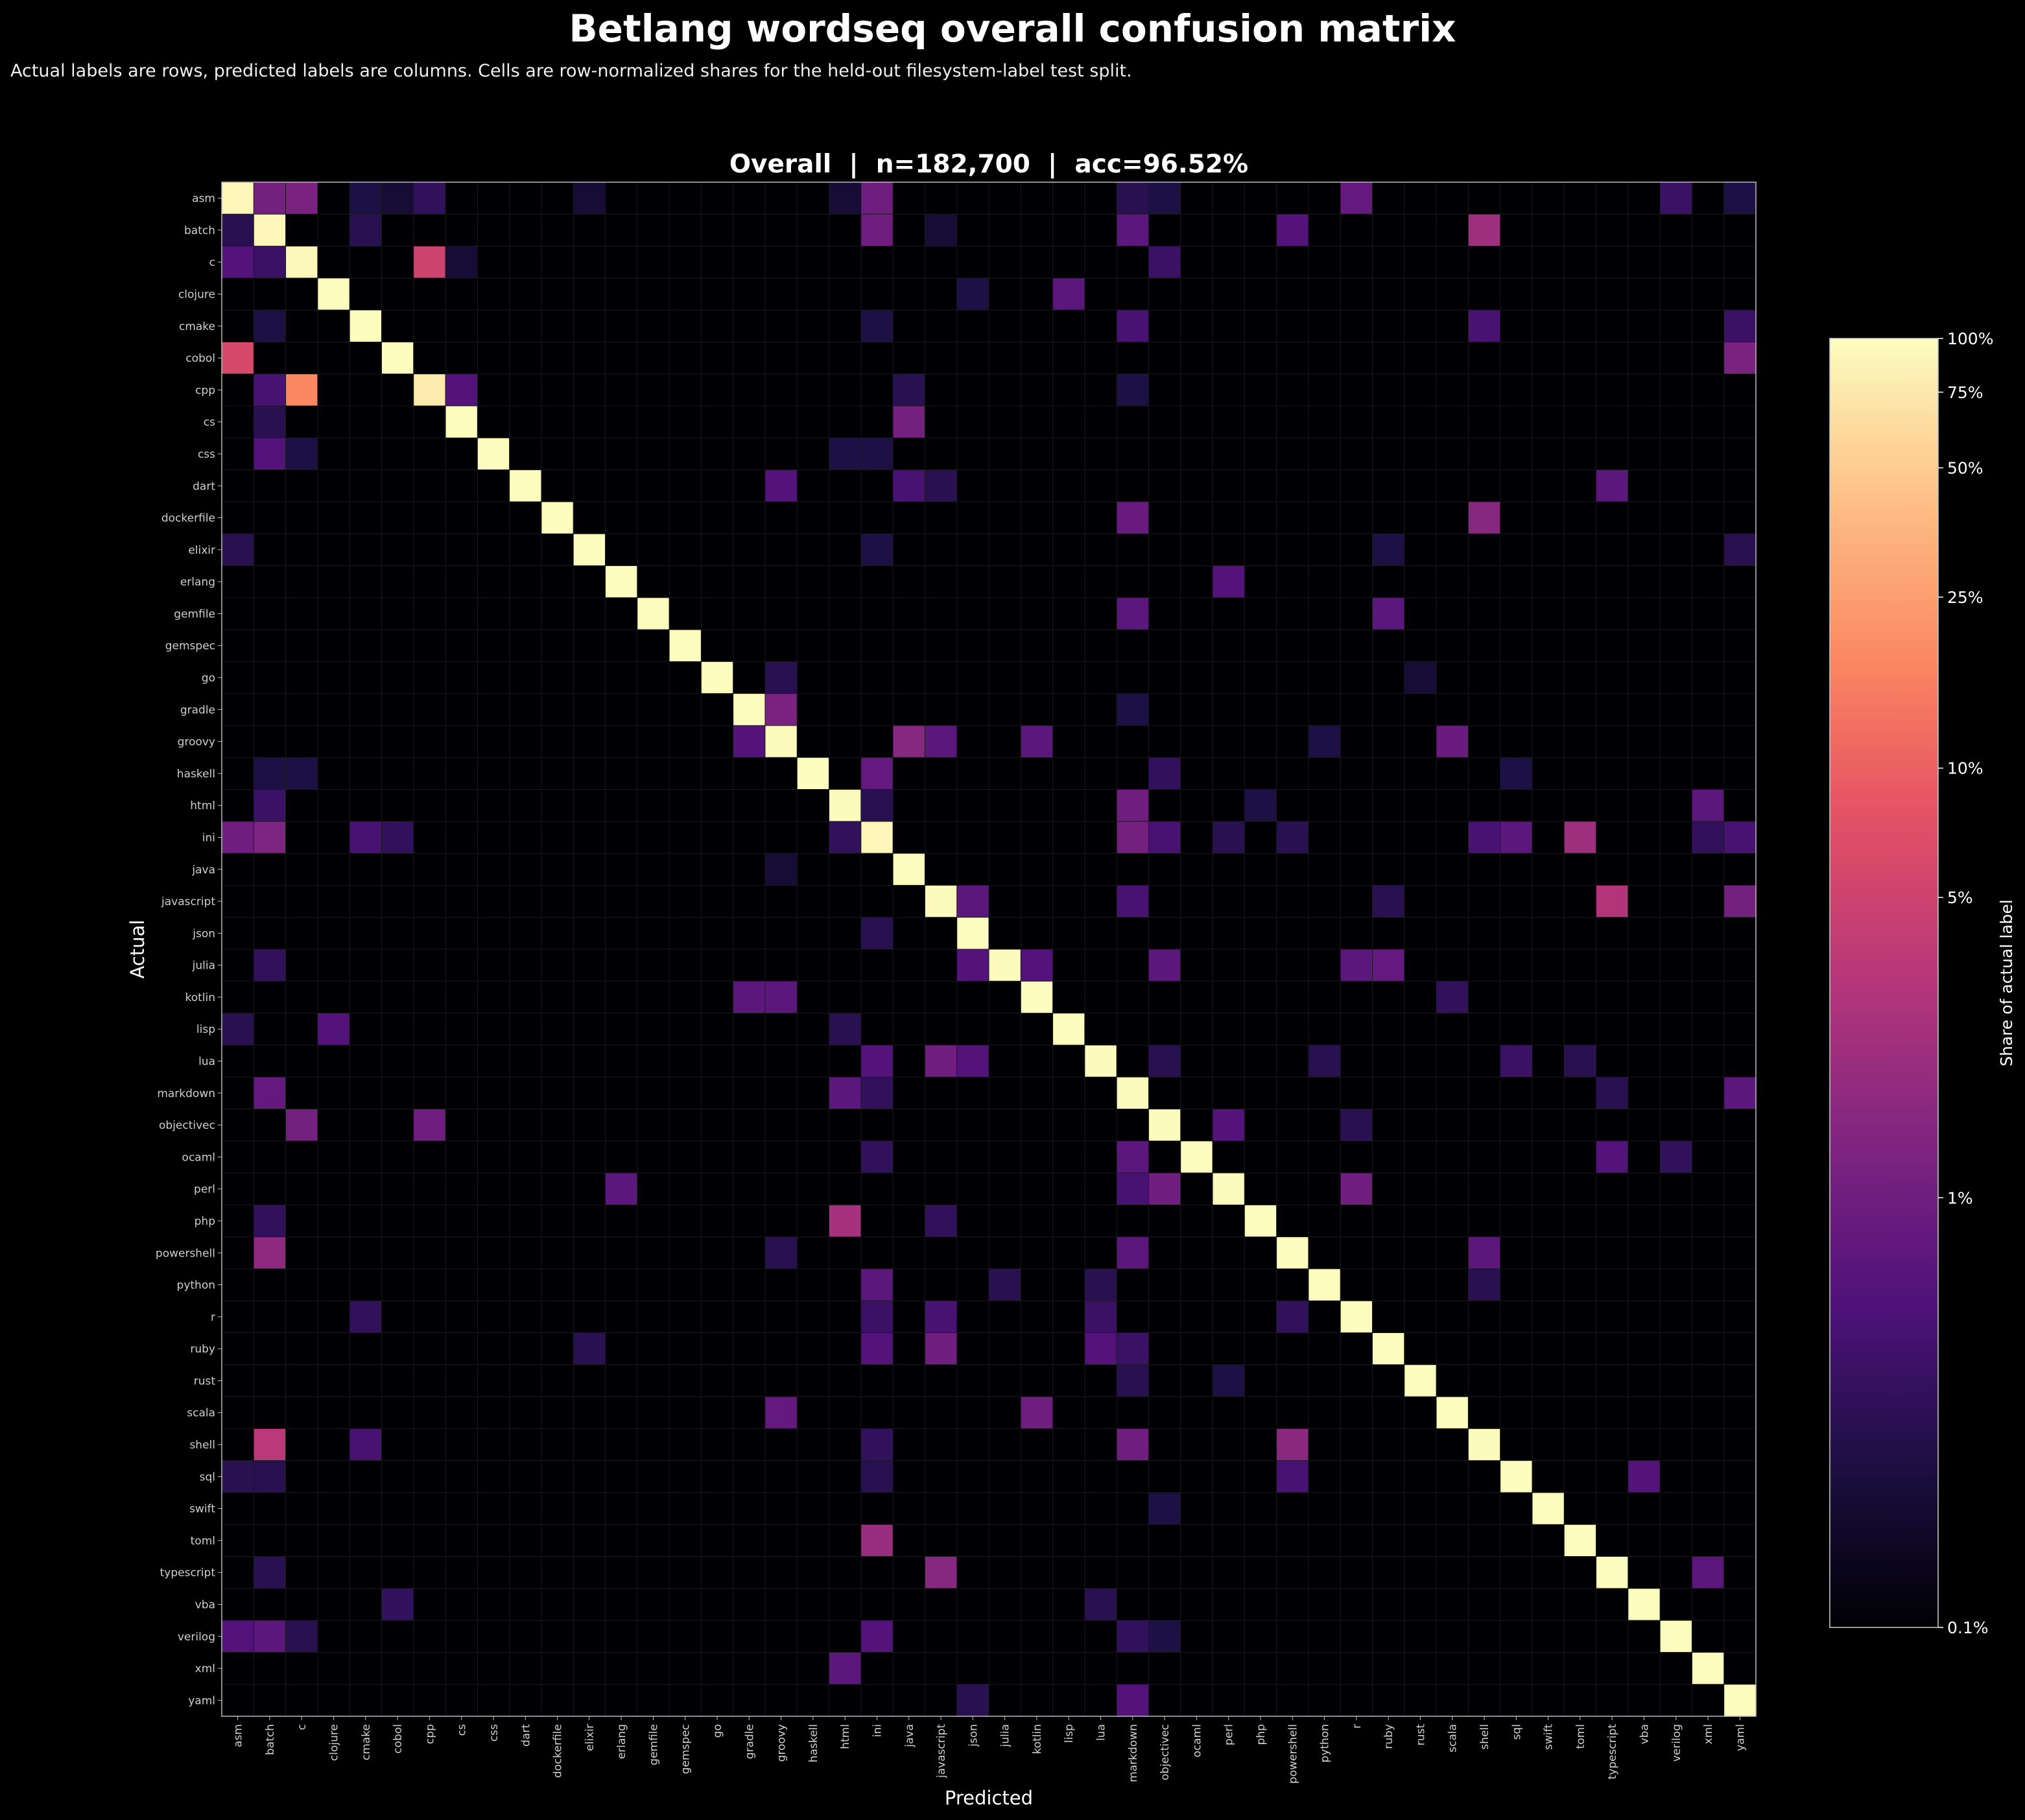 This screenshot has width=2025, height=1820. Describe the element at coordinates (1229, 1413) in the screenshot. I see `heatmap-cell-scala-perl` at that location.